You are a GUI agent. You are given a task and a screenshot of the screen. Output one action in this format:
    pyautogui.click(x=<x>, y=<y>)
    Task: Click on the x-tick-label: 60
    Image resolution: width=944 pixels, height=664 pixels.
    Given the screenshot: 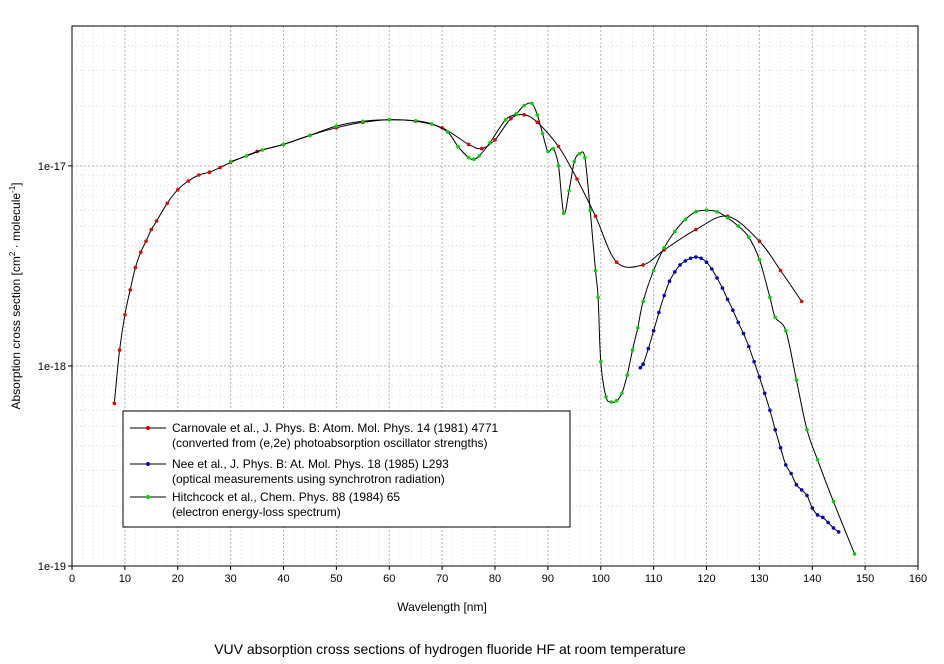 What is the action you would take?
    pyautogui.click(x=389, y=579)
    